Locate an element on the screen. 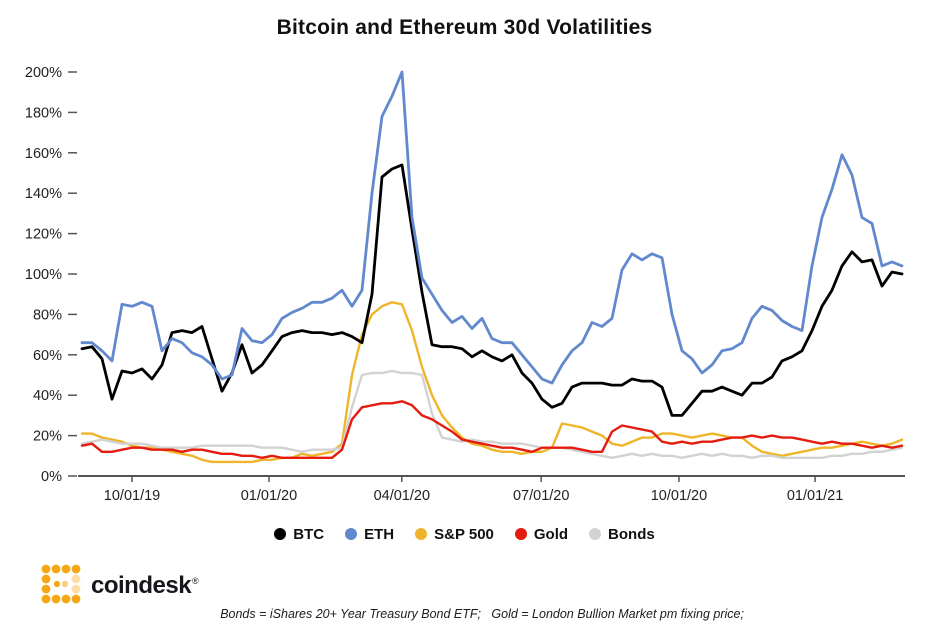  svg-text: 10/01/20 is located at coordinates (679, 496).